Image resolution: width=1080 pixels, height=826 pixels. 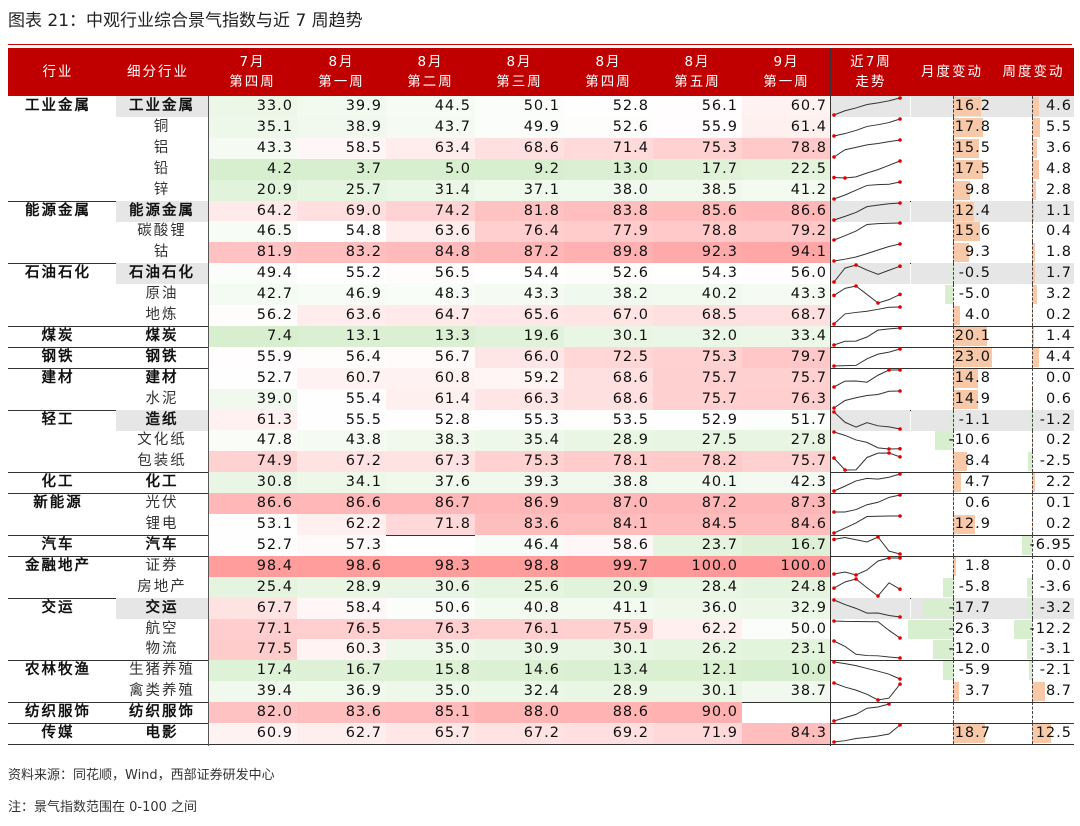 I want to click on sub-industry-label: 石油石化, so click(x=162, y=274).